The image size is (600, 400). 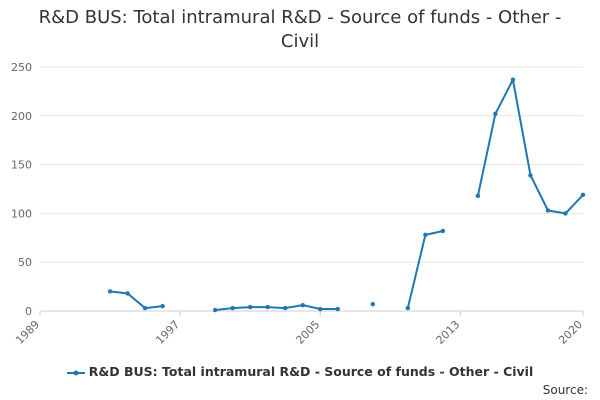 What do you see at coordinates (21, 165) in the screenshot?
I see `y-tick-label: 150` at bounding box center [21, 165].